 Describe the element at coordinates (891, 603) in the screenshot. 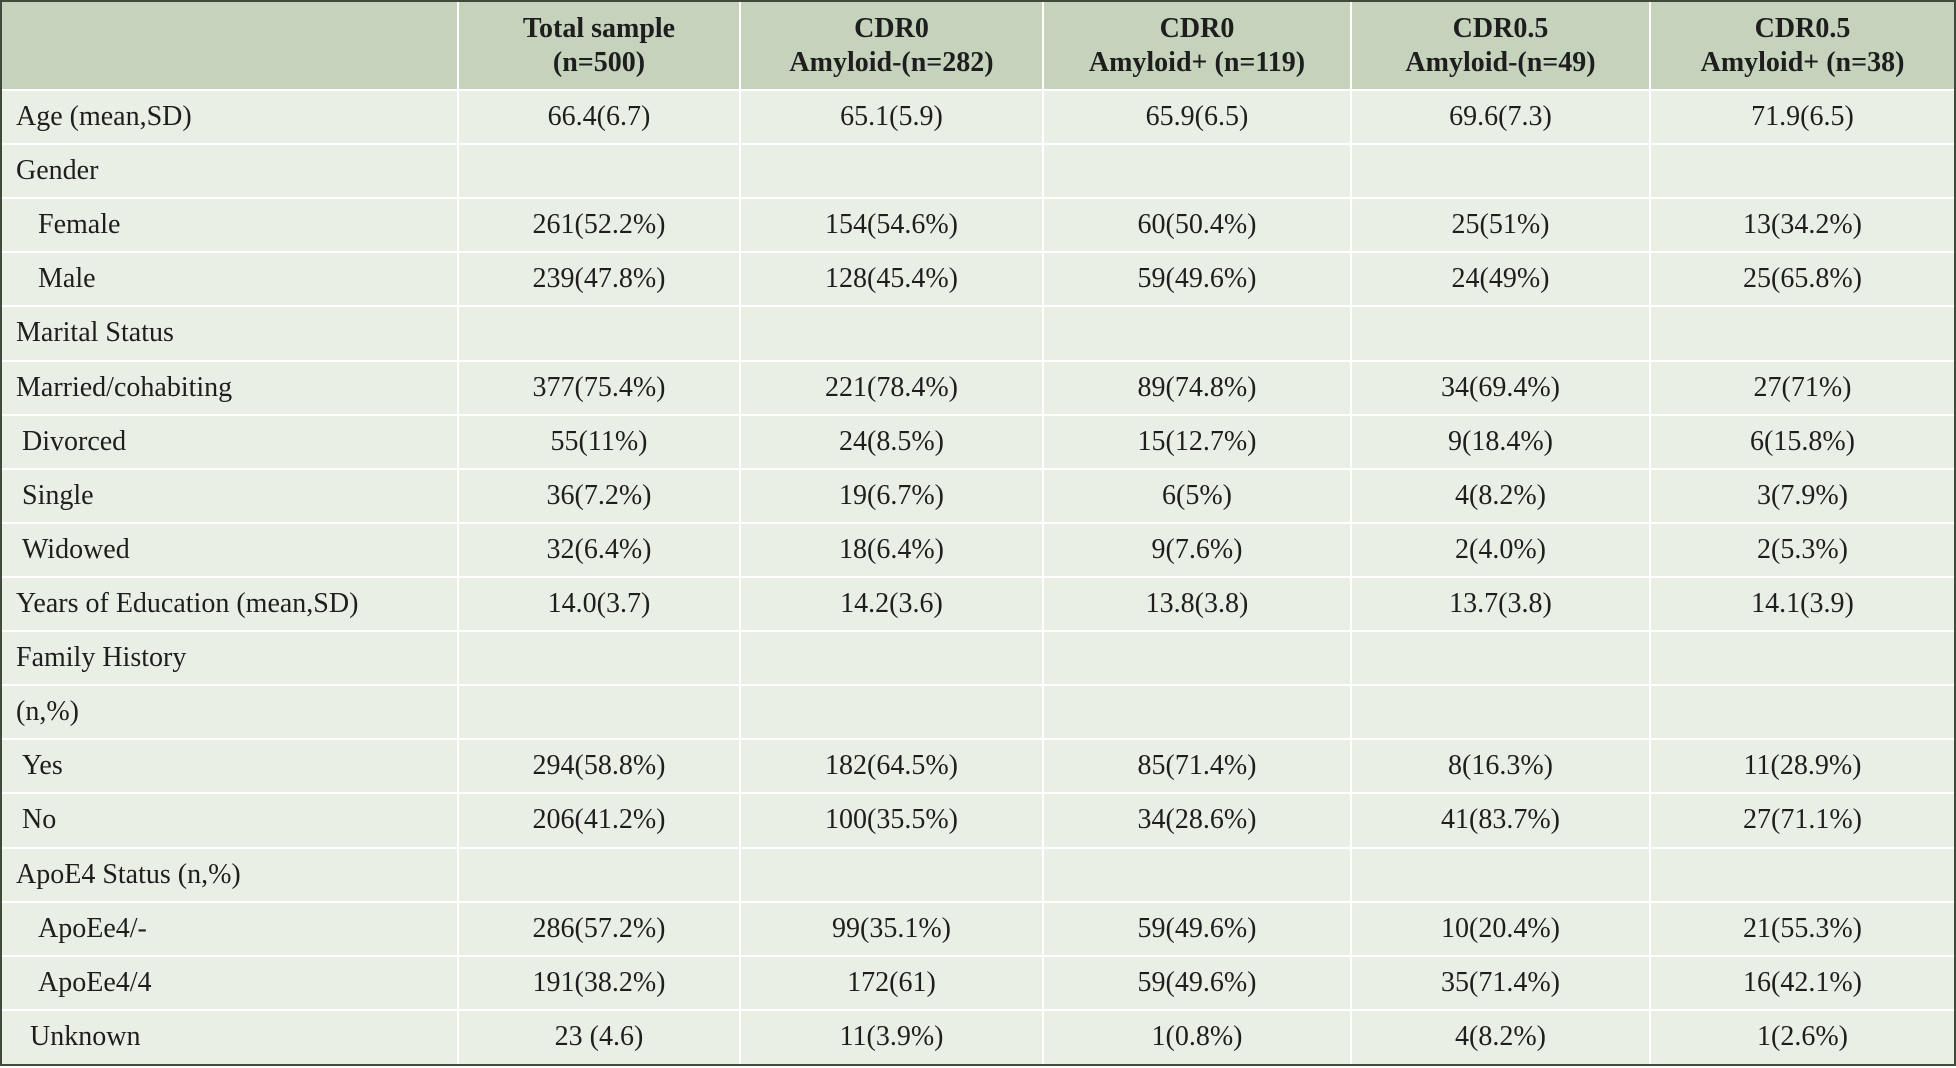

I see `table-cell: 14.2(3.6)` at that location.